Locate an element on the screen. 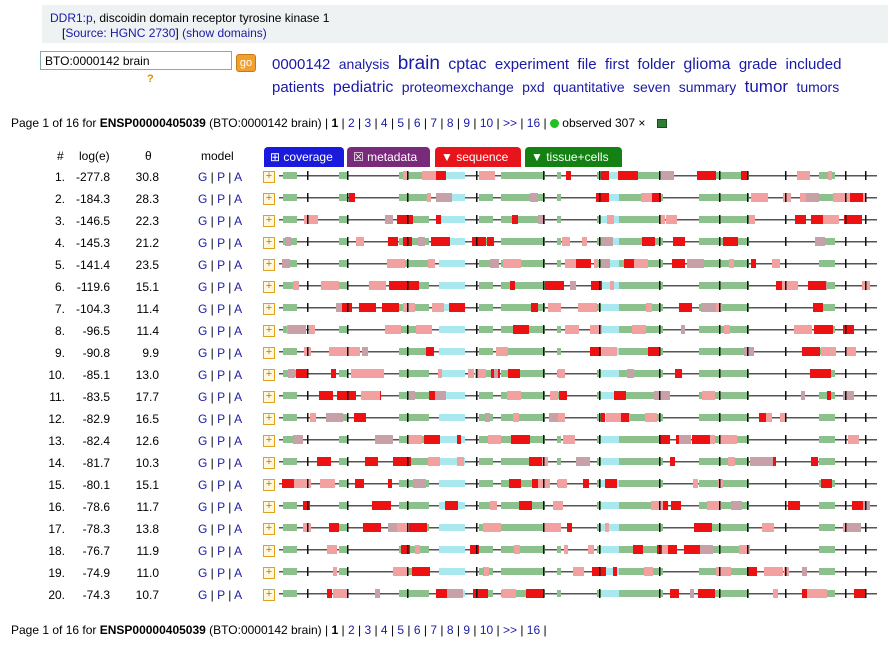 The width and height of the screenshot is (889, 646). tag-cloud-term: tumors is located at coordinates (818, 87).